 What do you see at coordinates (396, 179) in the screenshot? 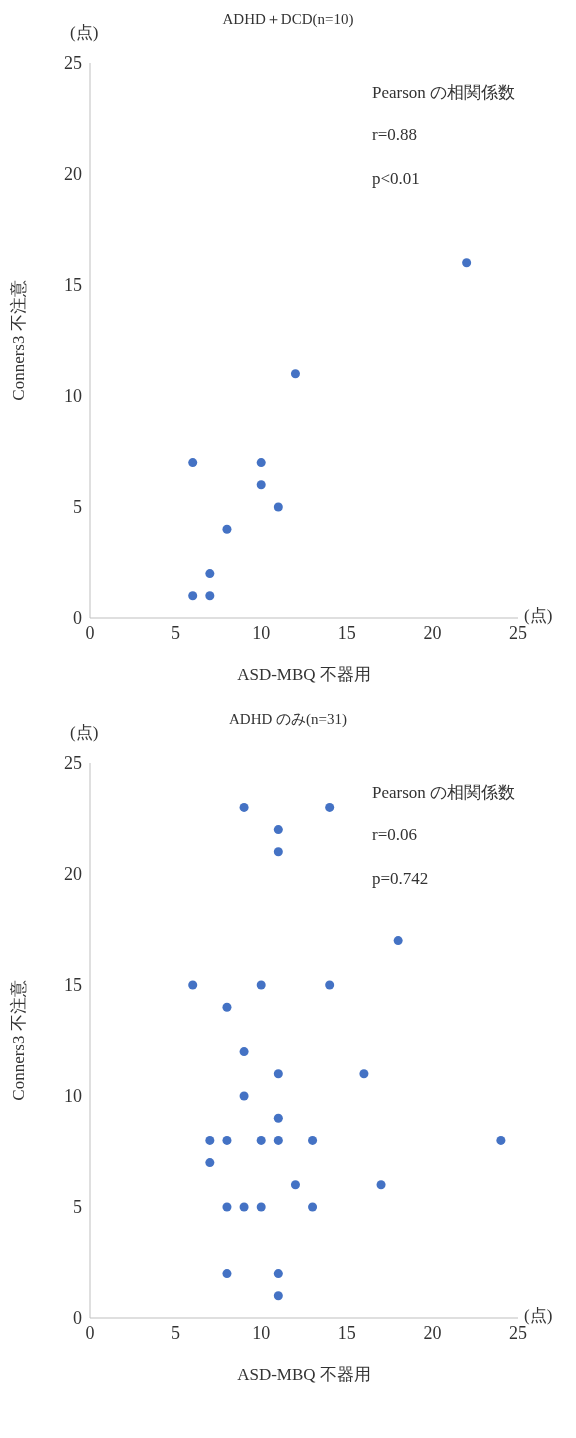
I see `annotation: p<0.01` at bounding box center [396, 179].